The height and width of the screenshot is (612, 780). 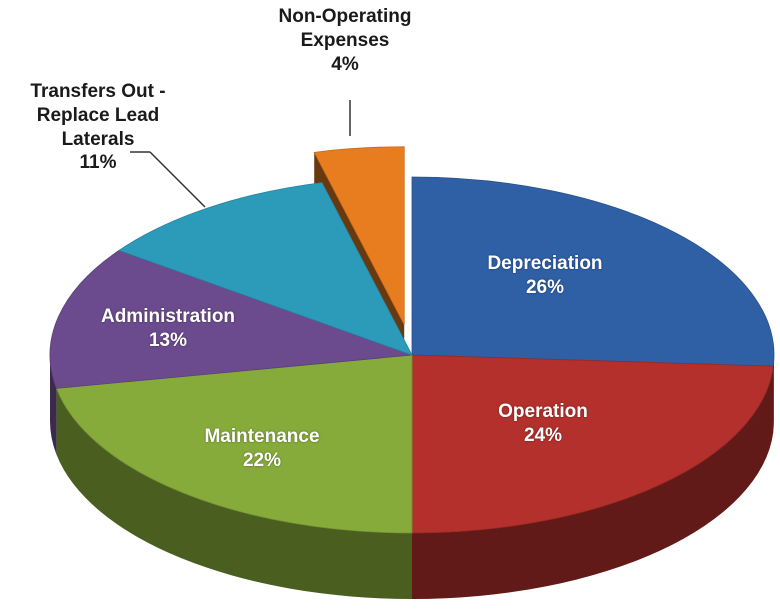 I want to click on slice-percent: 26%, so click(x=545, y=287).